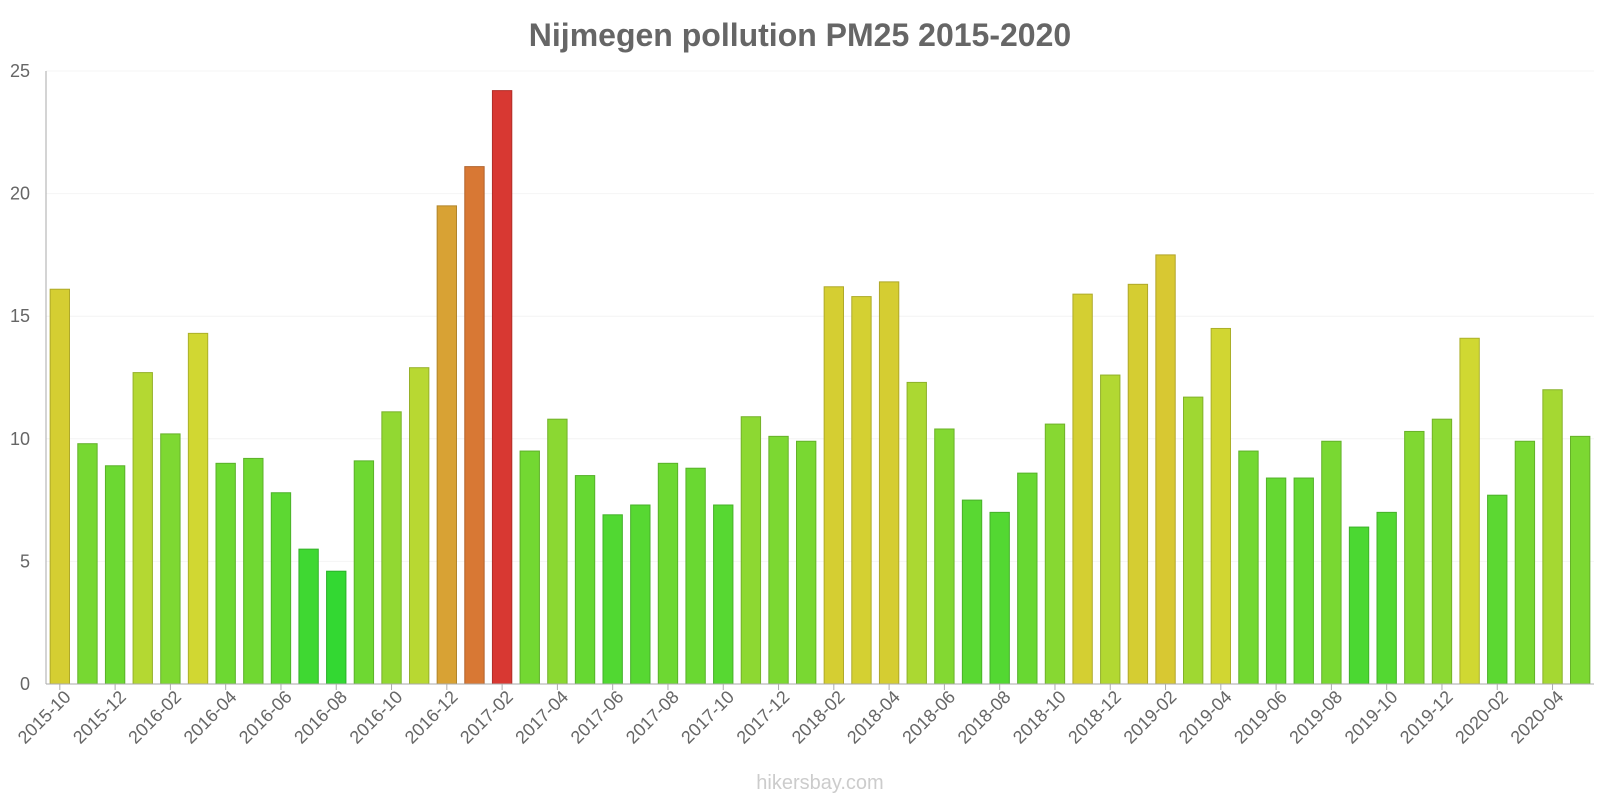 Image resolution: width=1600 pixels, height=800 pixels. Describe the element at coordinates (225, 573) in the screenshot. I see `bar-2016-04: 2016-04: 9` at that location.